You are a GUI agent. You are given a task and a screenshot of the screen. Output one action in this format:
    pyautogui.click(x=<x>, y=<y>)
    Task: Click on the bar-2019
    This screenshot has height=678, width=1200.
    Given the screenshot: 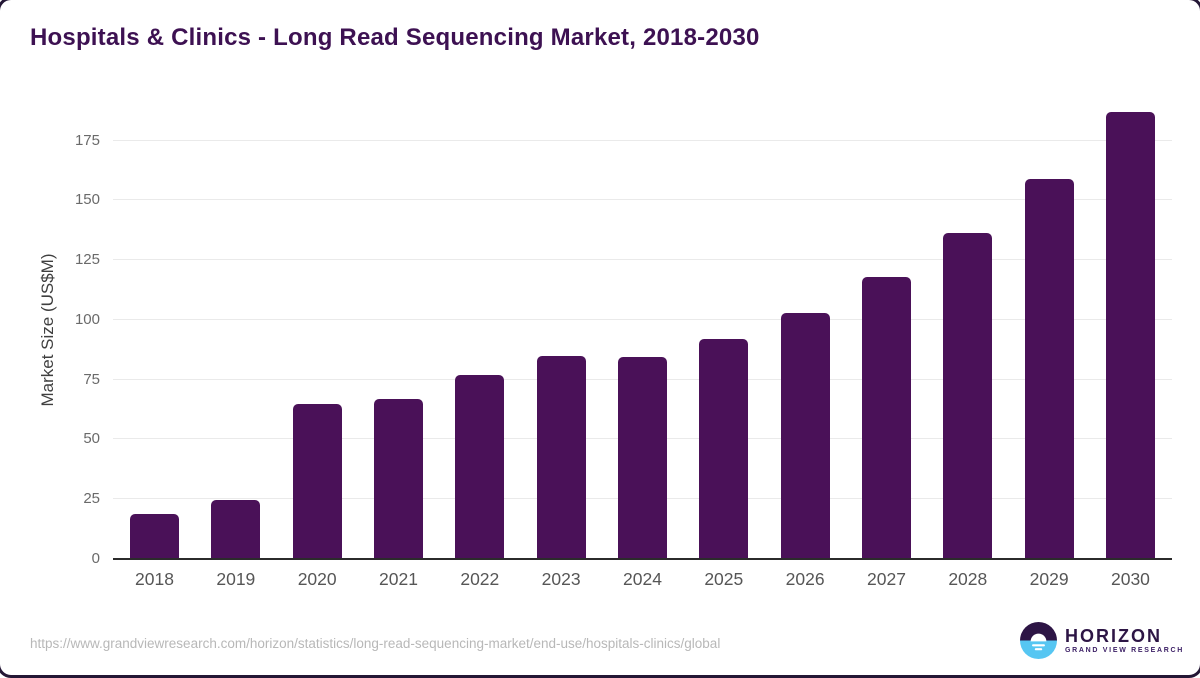 What is the action you would take?
    pyautogui.click(x=236, y=529)
    